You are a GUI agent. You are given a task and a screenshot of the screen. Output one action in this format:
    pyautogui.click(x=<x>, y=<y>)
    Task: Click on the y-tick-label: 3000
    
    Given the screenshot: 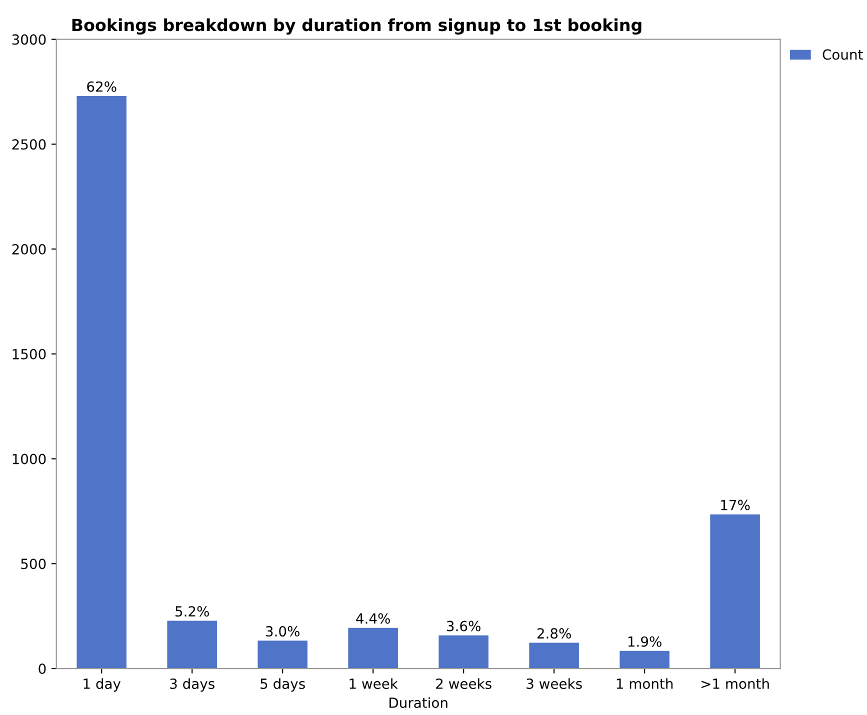 What is the action you would take?
    pyautogui.click(x=29, y=39)
    